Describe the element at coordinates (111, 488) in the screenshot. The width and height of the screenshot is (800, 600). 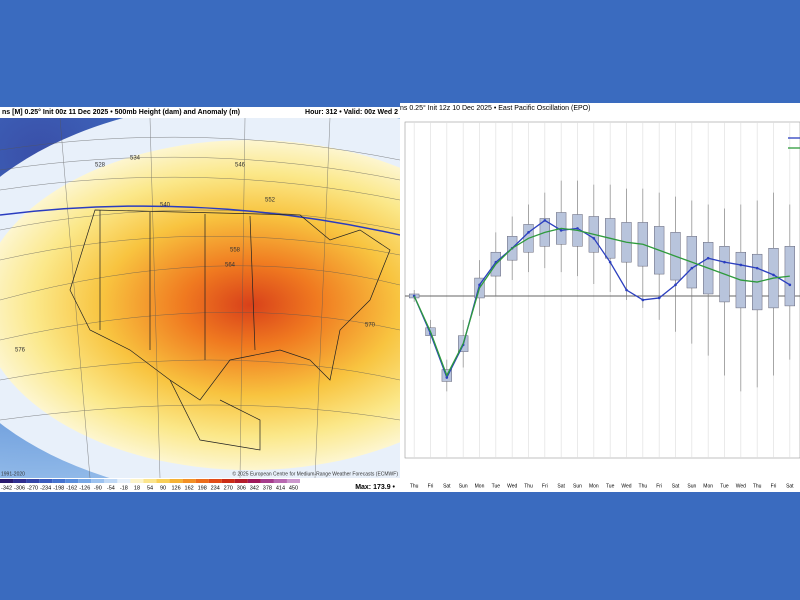
I see `colorbar-label: -54` at that location.